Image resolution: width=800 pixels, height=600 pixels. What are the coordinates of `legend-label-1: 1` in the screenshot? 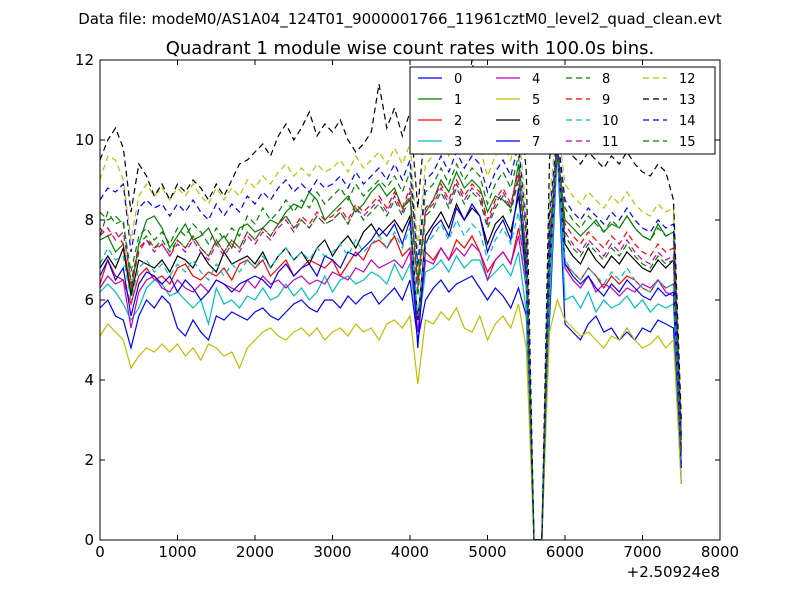 It's located at (458, 100).